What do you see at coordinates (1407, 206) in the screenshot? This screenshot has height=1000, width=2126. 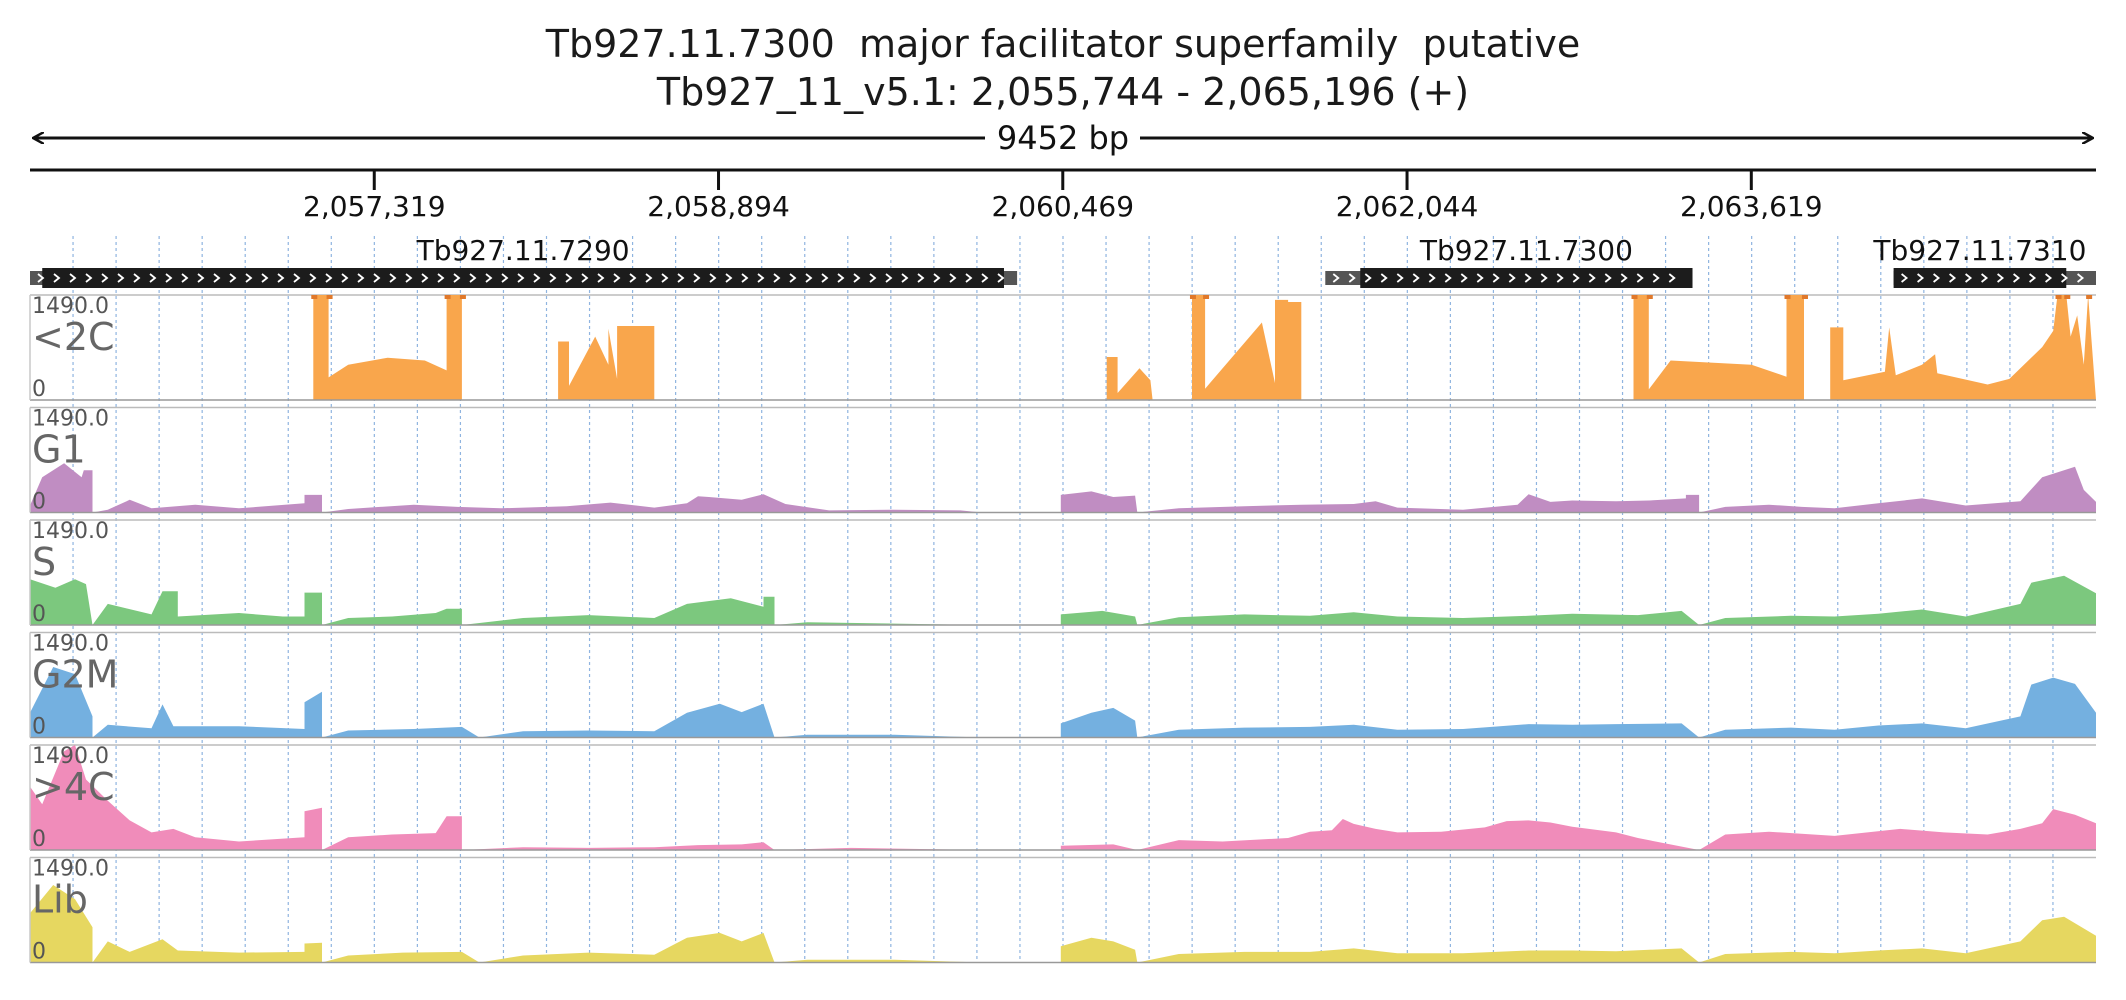 I see `tick-label: 2,062,044` at bounding box center [1407, 206].